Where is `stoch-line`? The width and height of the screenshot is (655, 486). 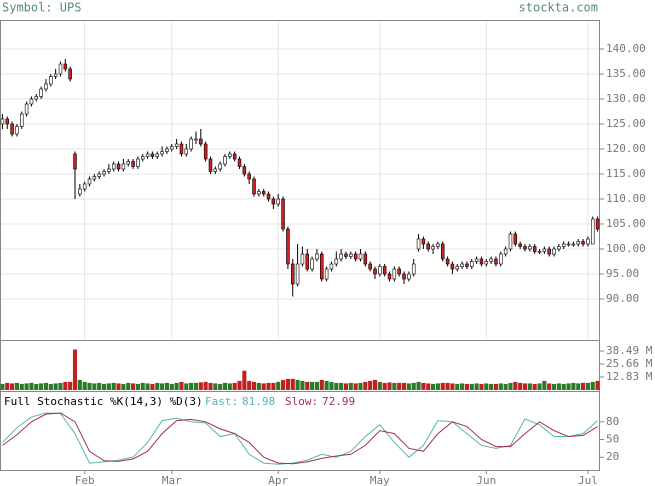
stoch-line is located at coordinates (300, 438).